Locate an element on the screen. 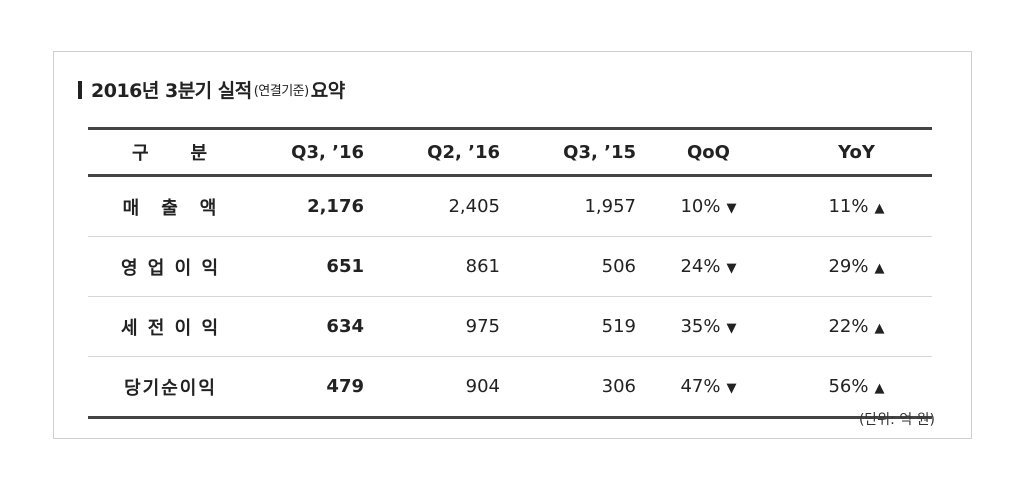 The width and height of the screenshot is (1024, 491). cell-yoy: 22% ▲ is located at coordinates (856, 326).